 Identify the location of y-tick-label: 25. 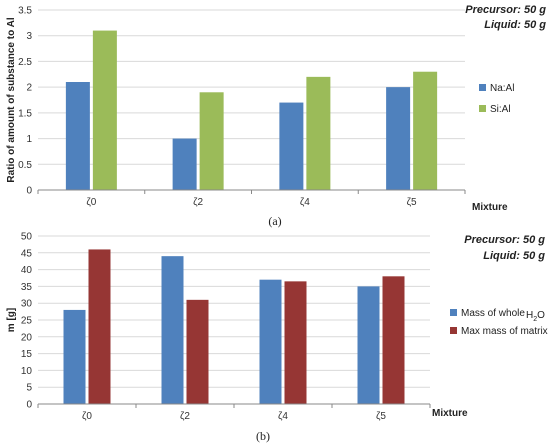
(27, 321).